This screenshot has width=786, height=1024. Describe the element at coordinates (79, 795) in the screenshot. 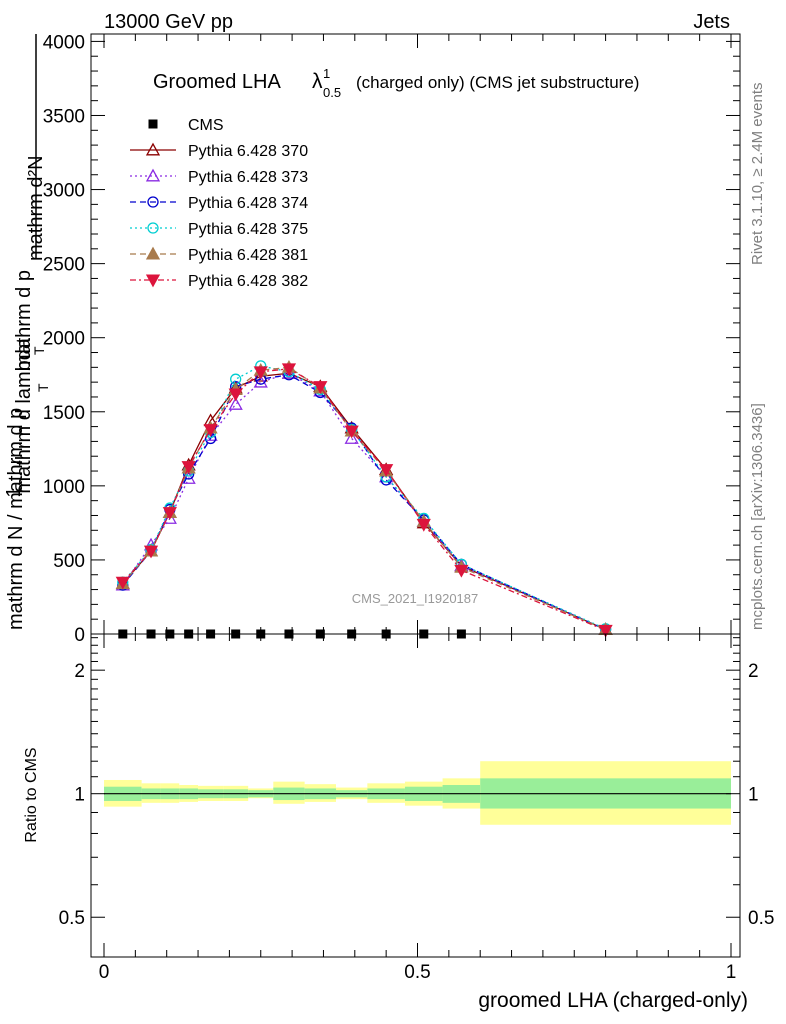

I see `ratio-ytick-label: 1` at that location.